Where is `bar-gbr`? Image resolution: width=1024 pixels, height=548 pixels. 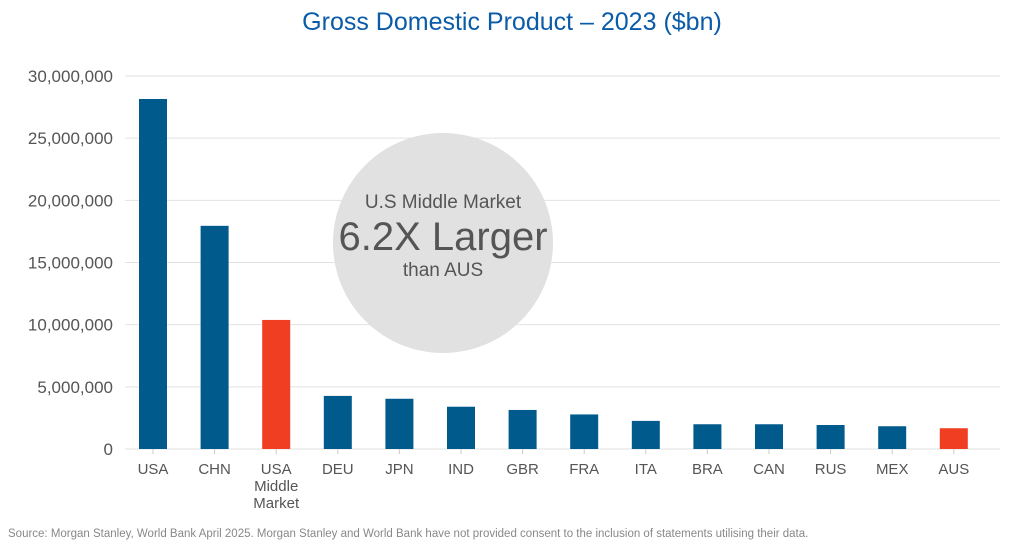 bar-gbr is located at coordinates (522, 429).